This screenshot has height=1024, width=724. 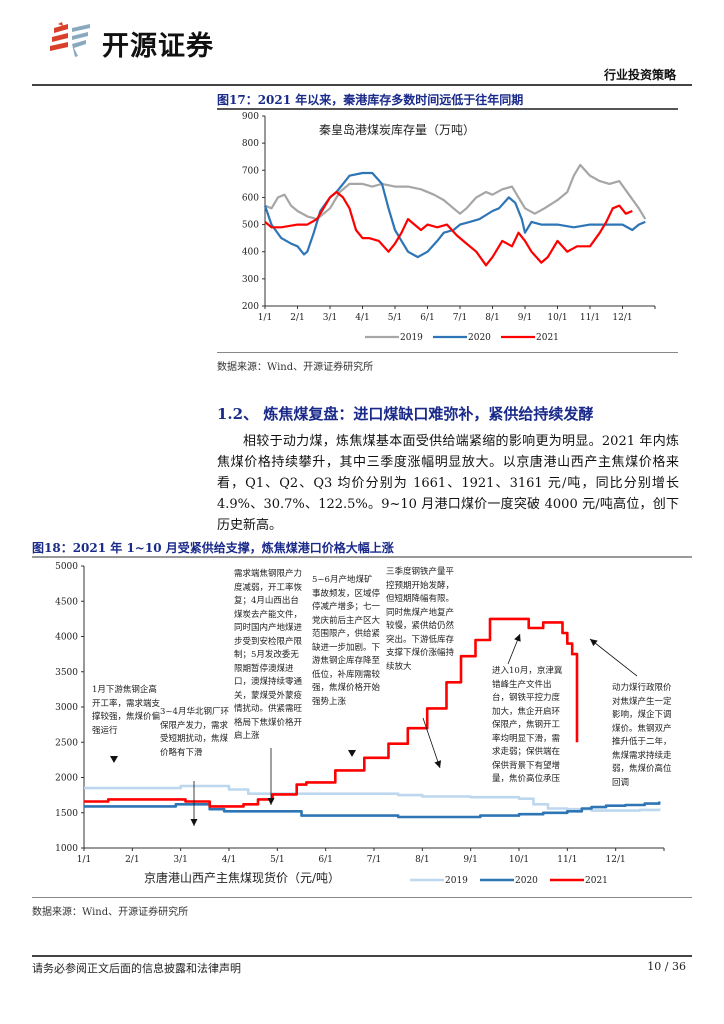 I want to click on svg-text: 4000, so click(x=66, y=638).